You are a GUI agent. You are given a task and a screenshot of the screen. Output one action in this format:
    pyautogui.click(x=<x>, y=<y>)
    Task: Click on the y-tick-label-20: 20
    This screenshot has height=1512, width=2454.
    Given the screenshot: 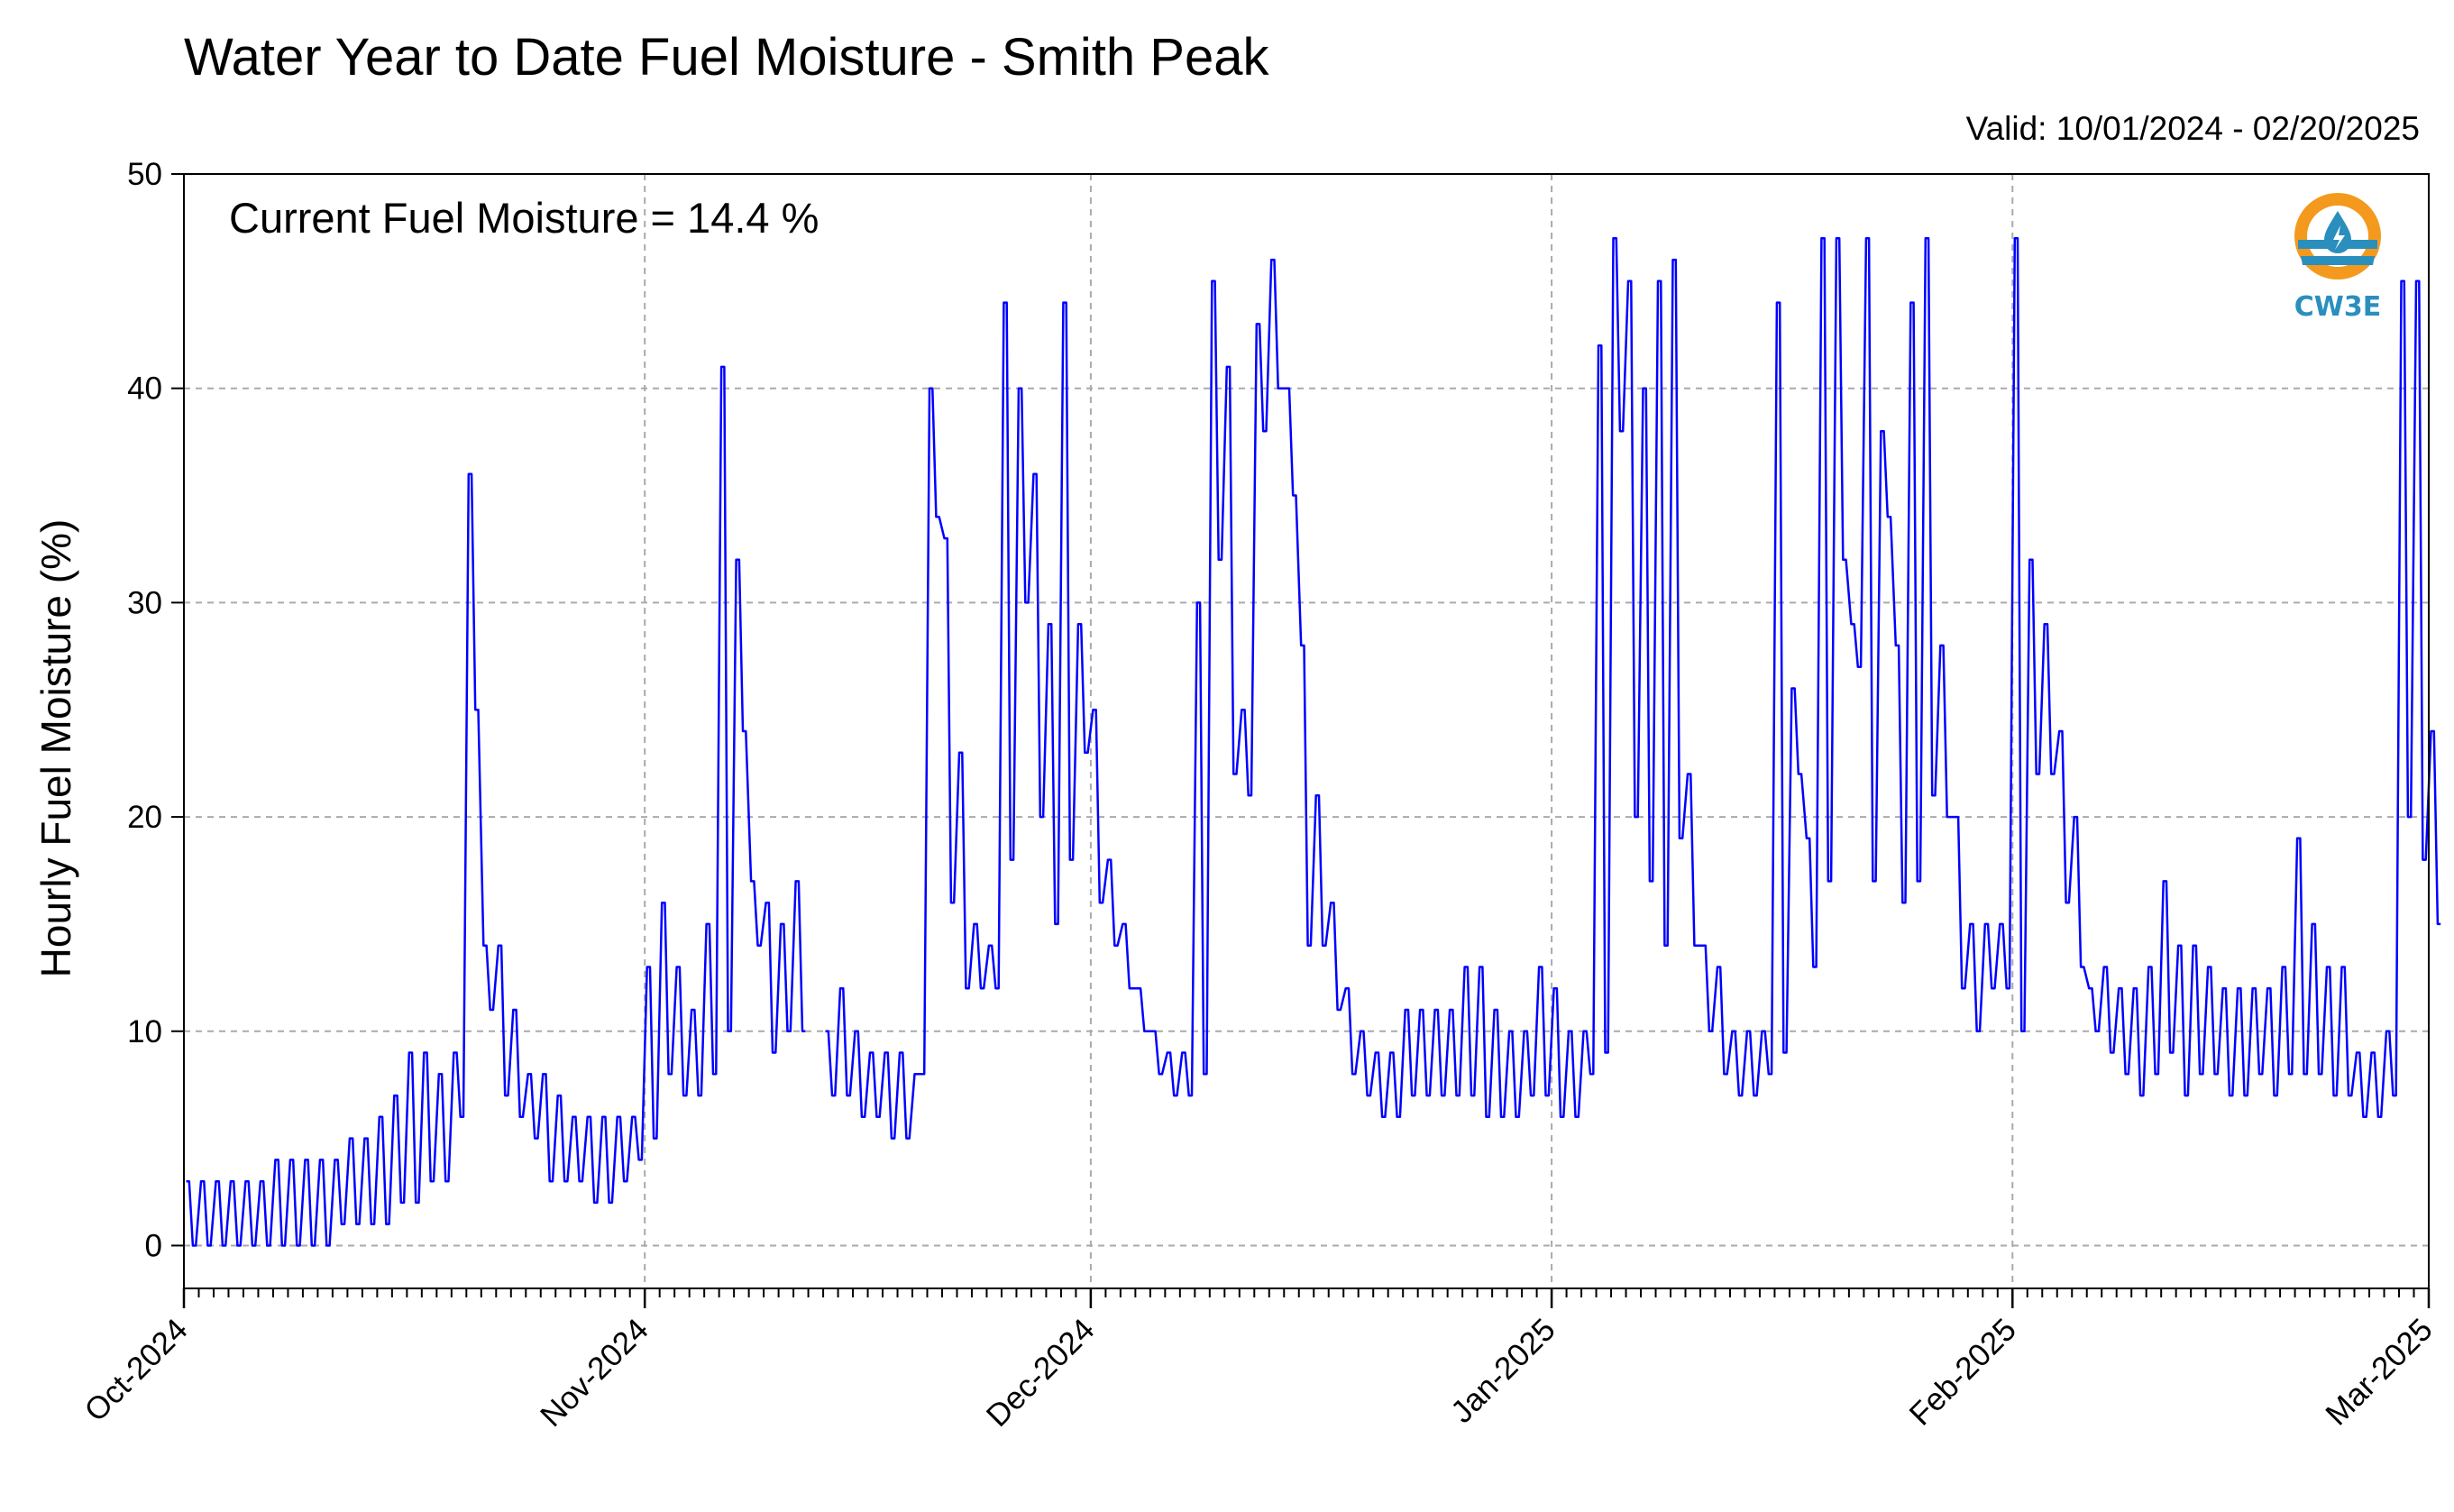 What is the action you would take?
    pyautogui.click(x=144, y=817)
    